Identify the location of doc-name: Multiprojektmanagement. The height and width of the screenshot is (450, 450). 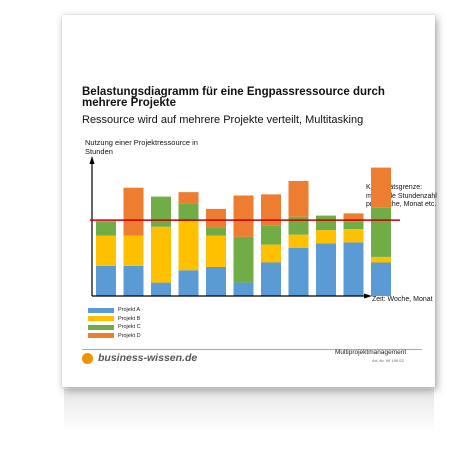
(371, 352).